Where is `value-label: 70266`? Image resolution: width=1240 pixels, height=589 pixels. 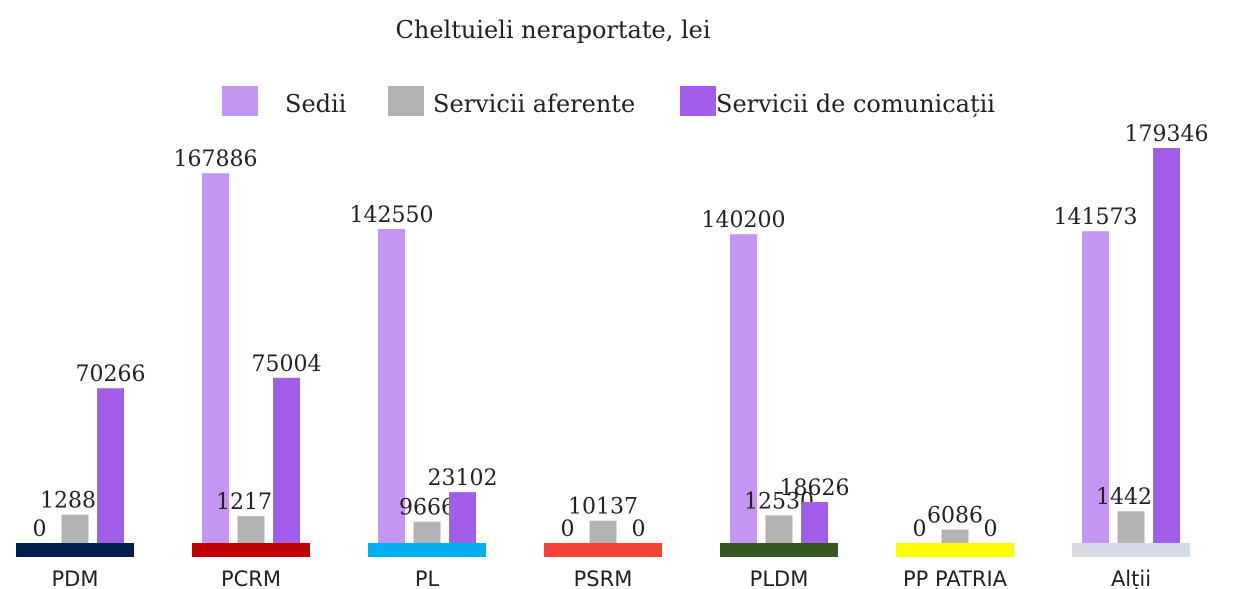
value-label: 70266 is located at coordinates (111, 374).